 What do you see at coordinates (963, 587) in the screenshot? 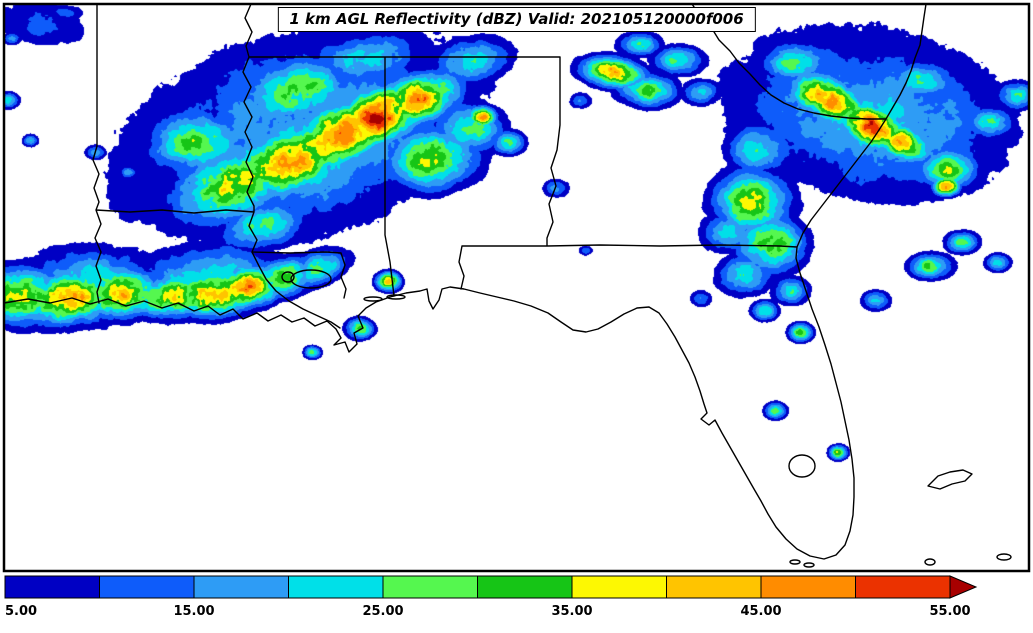
I see `colorbar-over-arrow` at bounding box center [963, 587].